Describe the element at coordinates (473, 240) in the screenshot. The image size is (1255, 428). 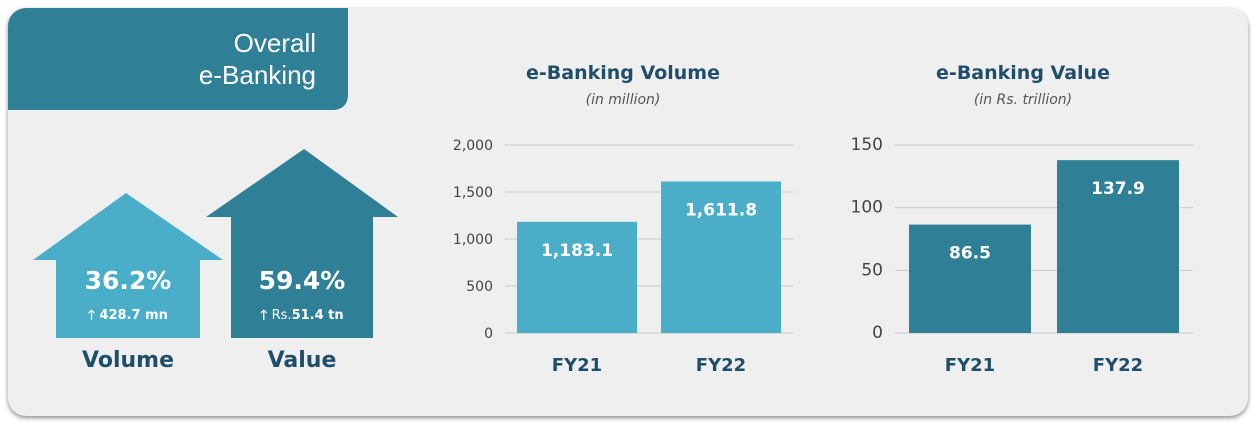
I see `y-tick-label: 1,000` at that location.